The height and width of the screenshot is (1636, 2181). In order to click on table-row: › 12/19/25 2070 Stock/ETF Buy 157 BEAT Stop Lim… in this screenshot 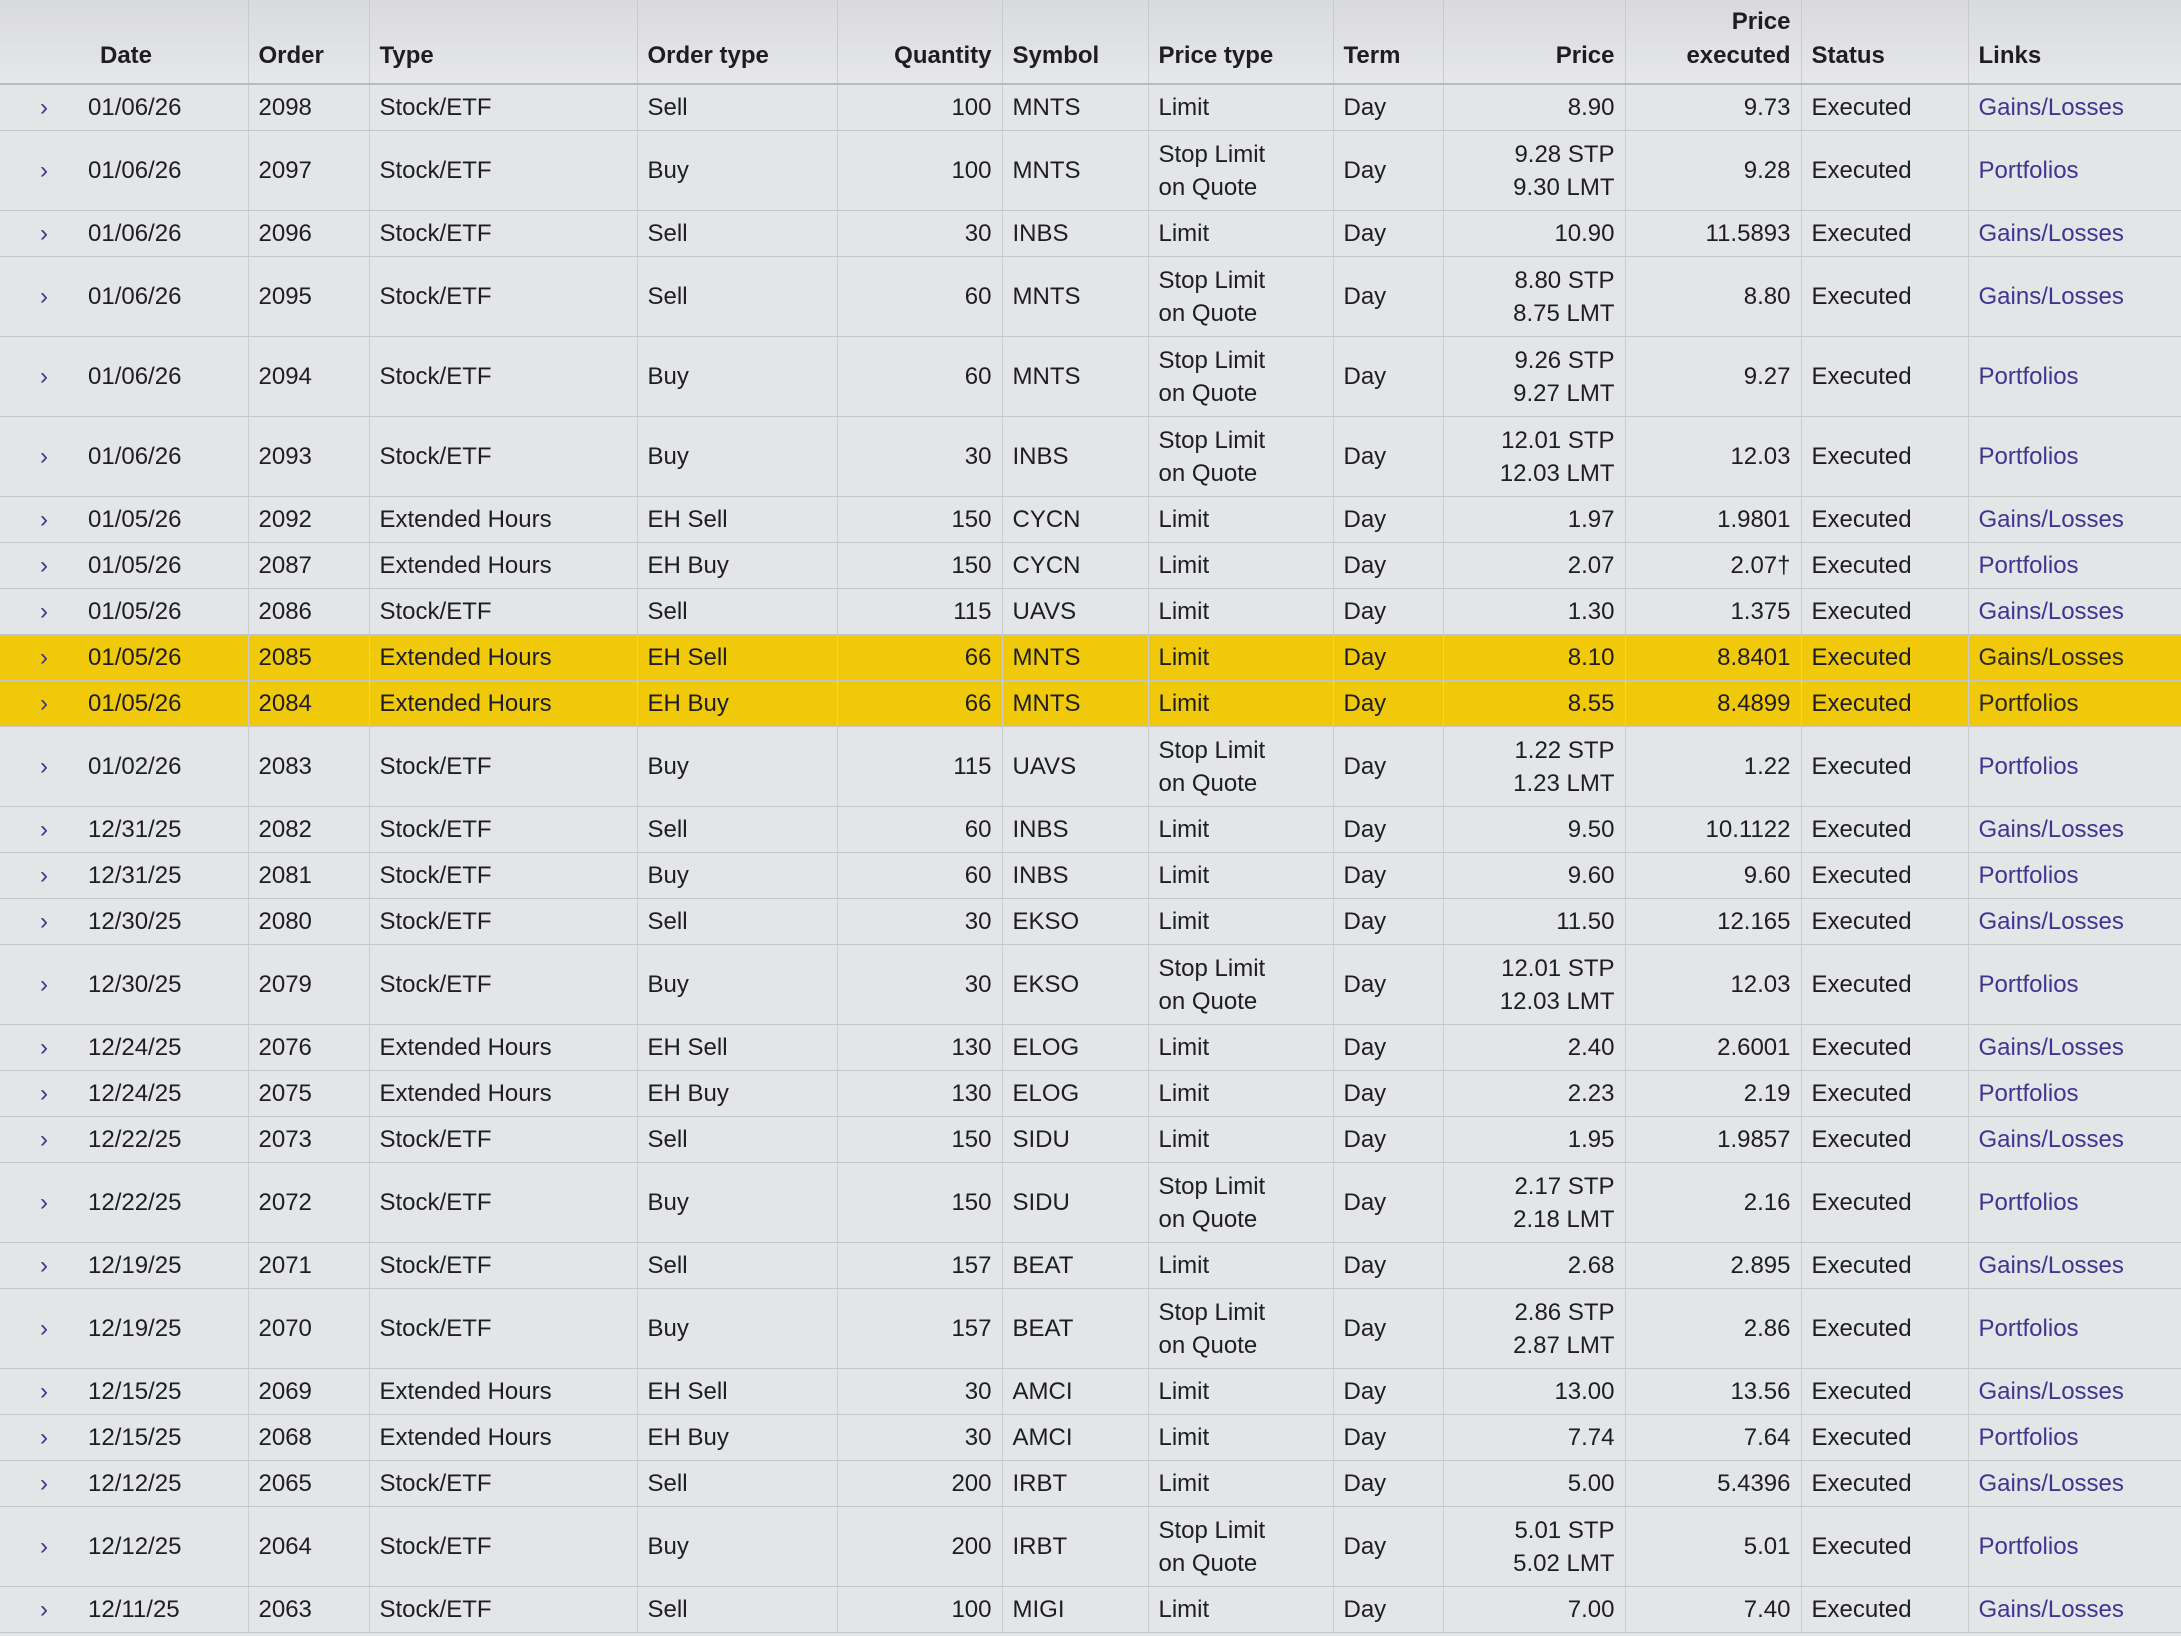, I will do `click(1090, 1328)`.